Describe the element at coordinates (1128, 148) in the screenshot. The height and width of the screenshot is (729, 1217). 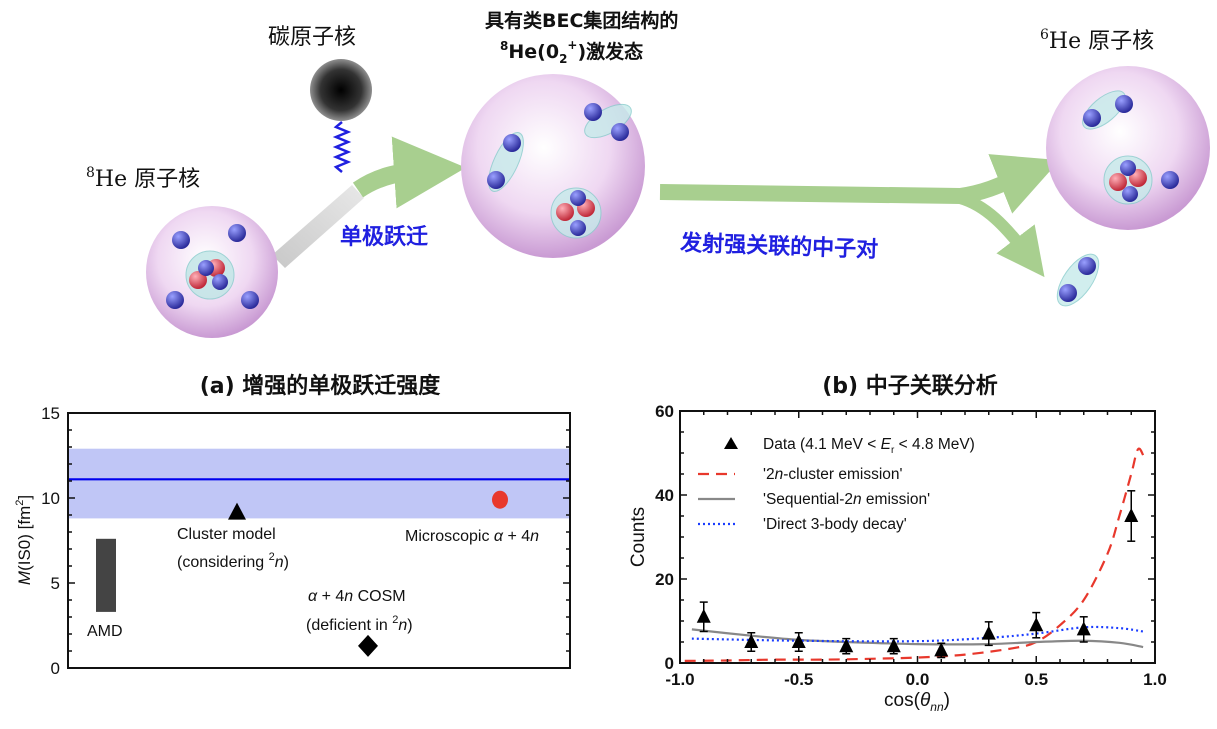
I see `he6-nucleus` at that location.